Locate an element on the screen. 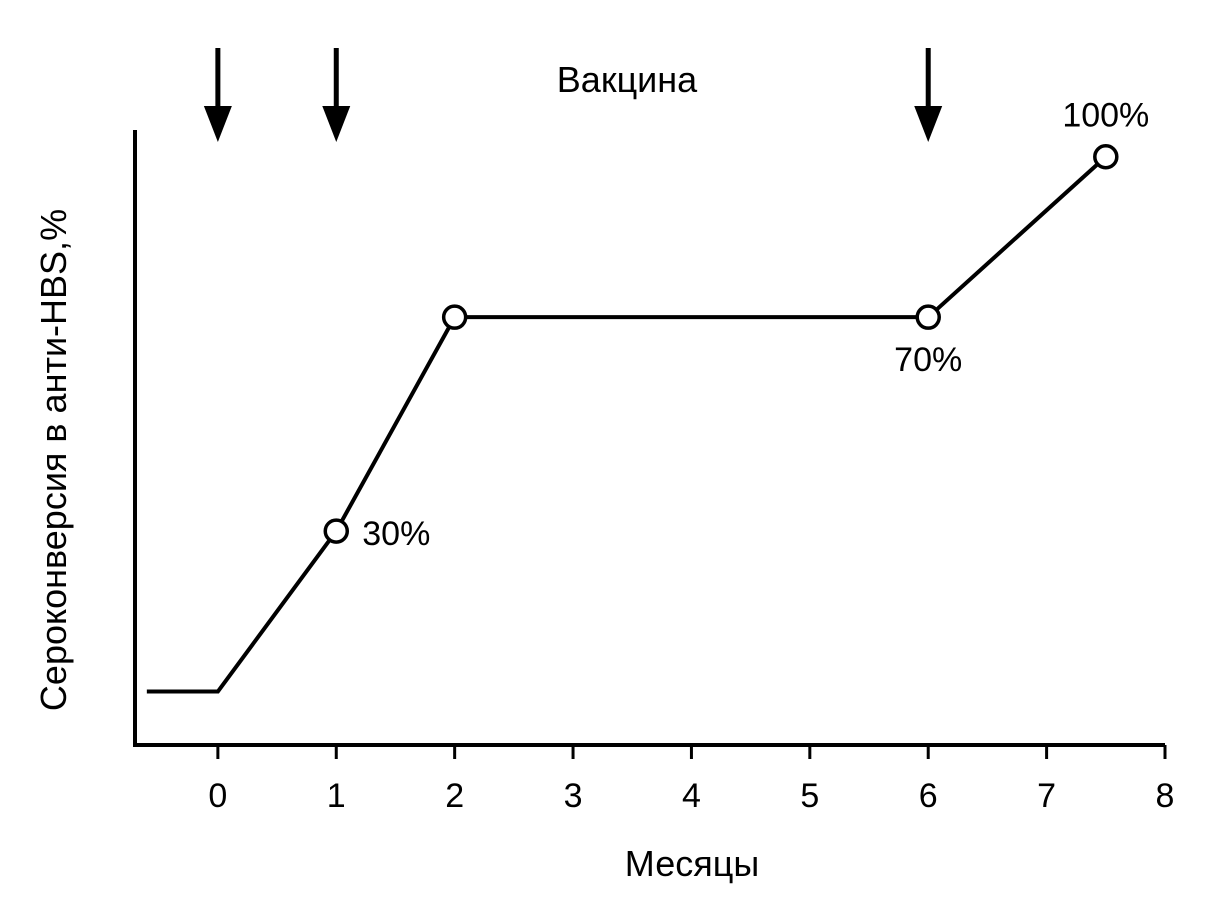 The image size is (1206, 912). data-label: 100% is located at coordinates (1105, 116).